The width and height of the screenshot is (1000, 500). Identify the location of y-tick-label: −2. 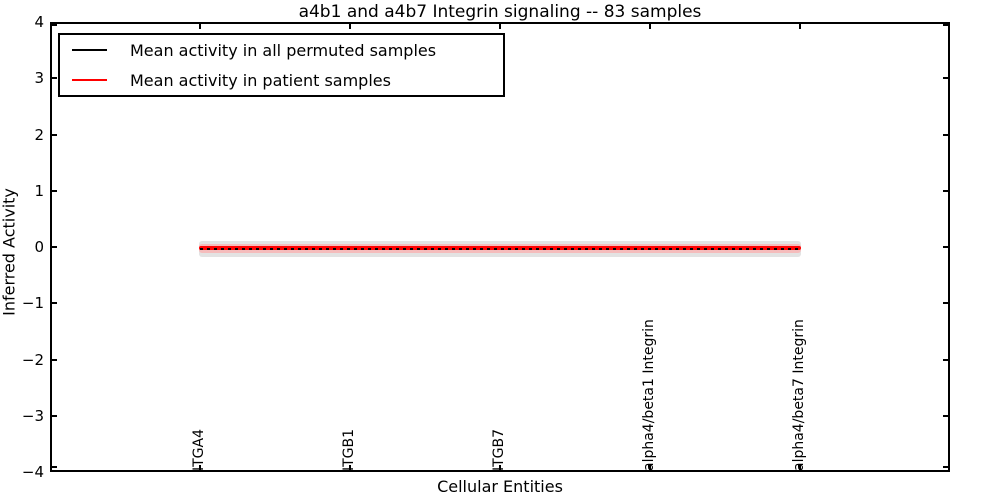
(32, 359).